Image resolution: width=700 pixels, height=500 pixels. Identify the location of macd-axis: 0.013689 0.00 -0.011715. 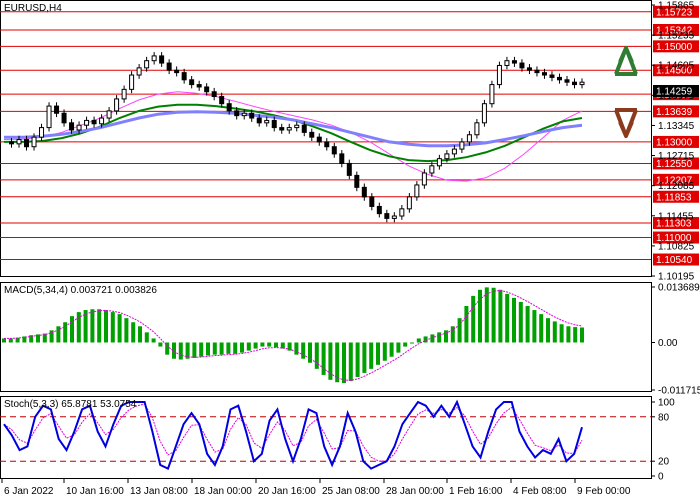
(675, 340).